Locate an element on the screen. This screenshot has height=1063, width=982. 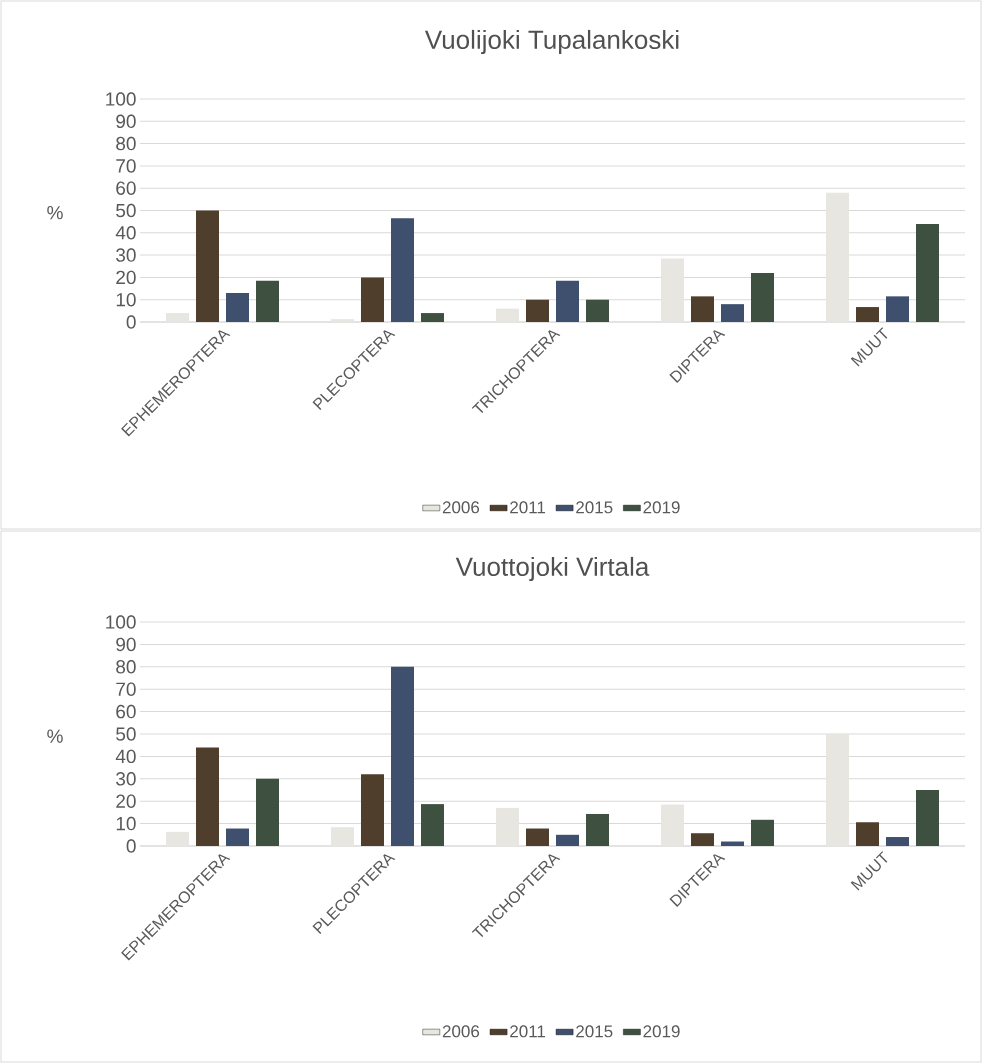
chart-title: Vuottojoki Virtala is located at coordinates (552, 569).